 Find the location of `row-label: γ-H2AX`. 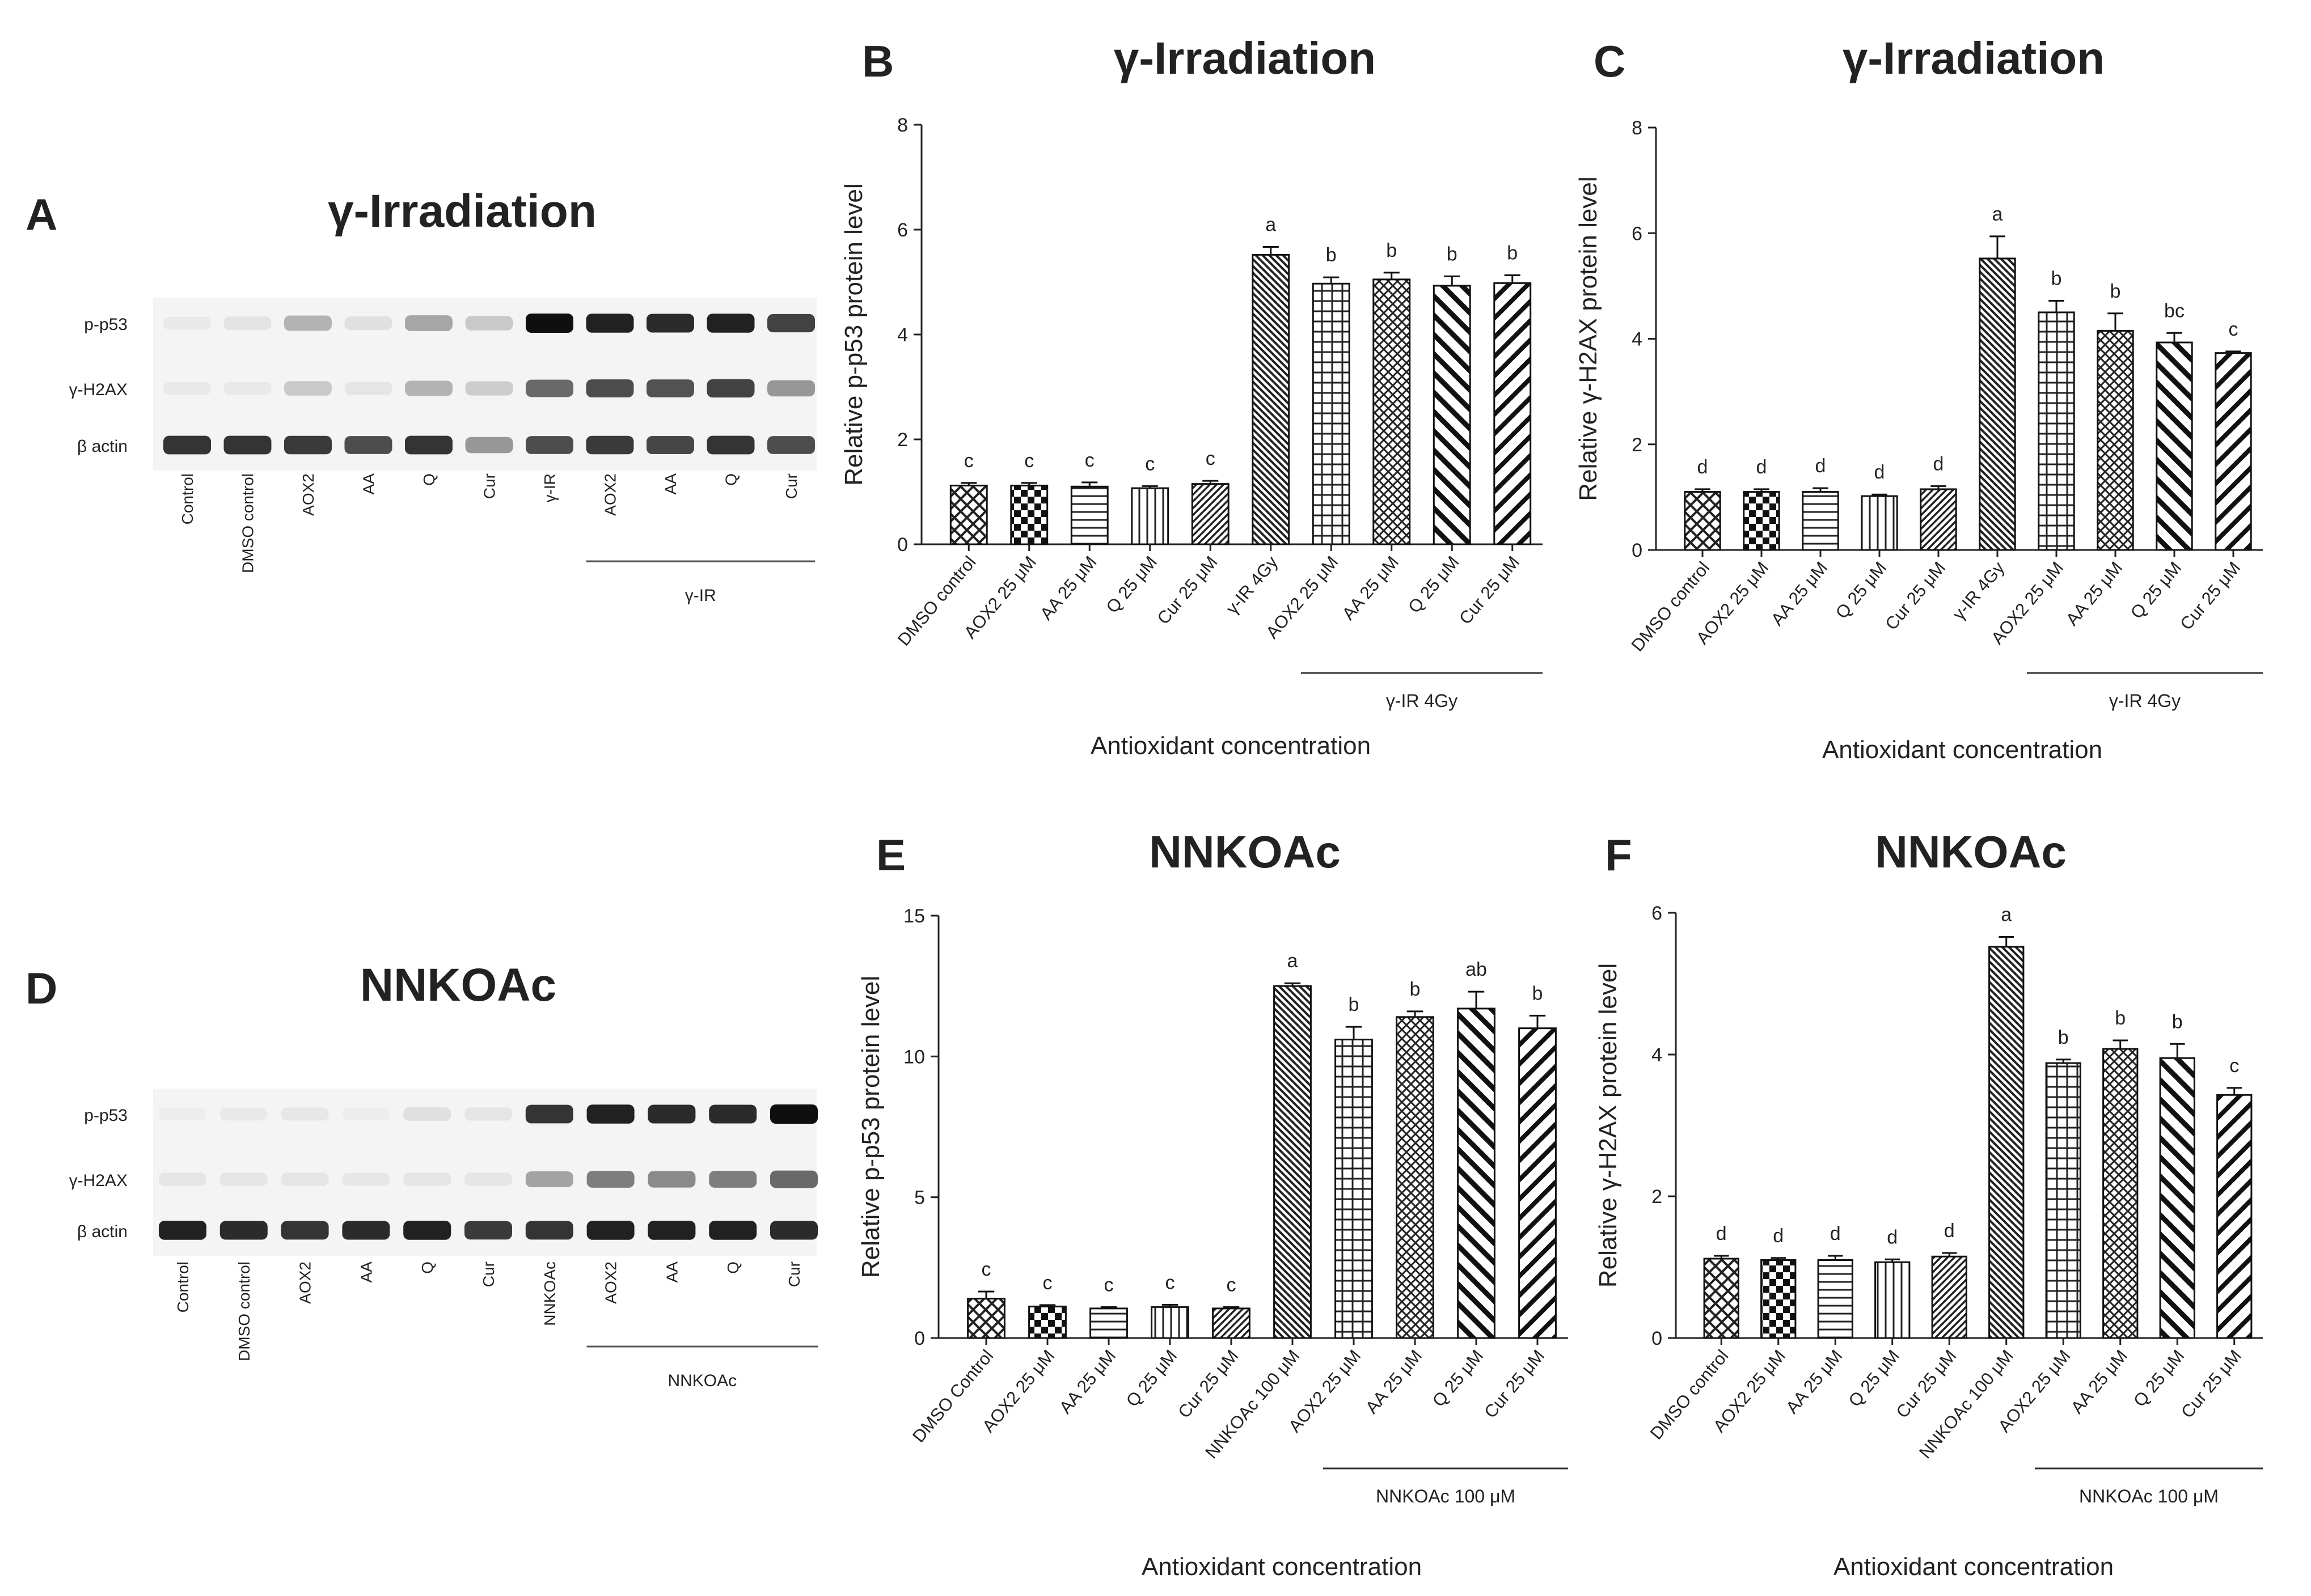

row-label: γ-H2AX is located at coordinates (99, 389).